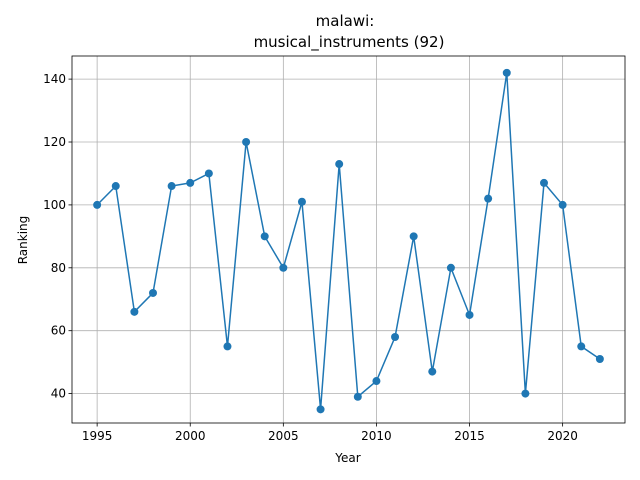  I want to click on chart-title-line2: musical_instruments (92), so click(349, 42).